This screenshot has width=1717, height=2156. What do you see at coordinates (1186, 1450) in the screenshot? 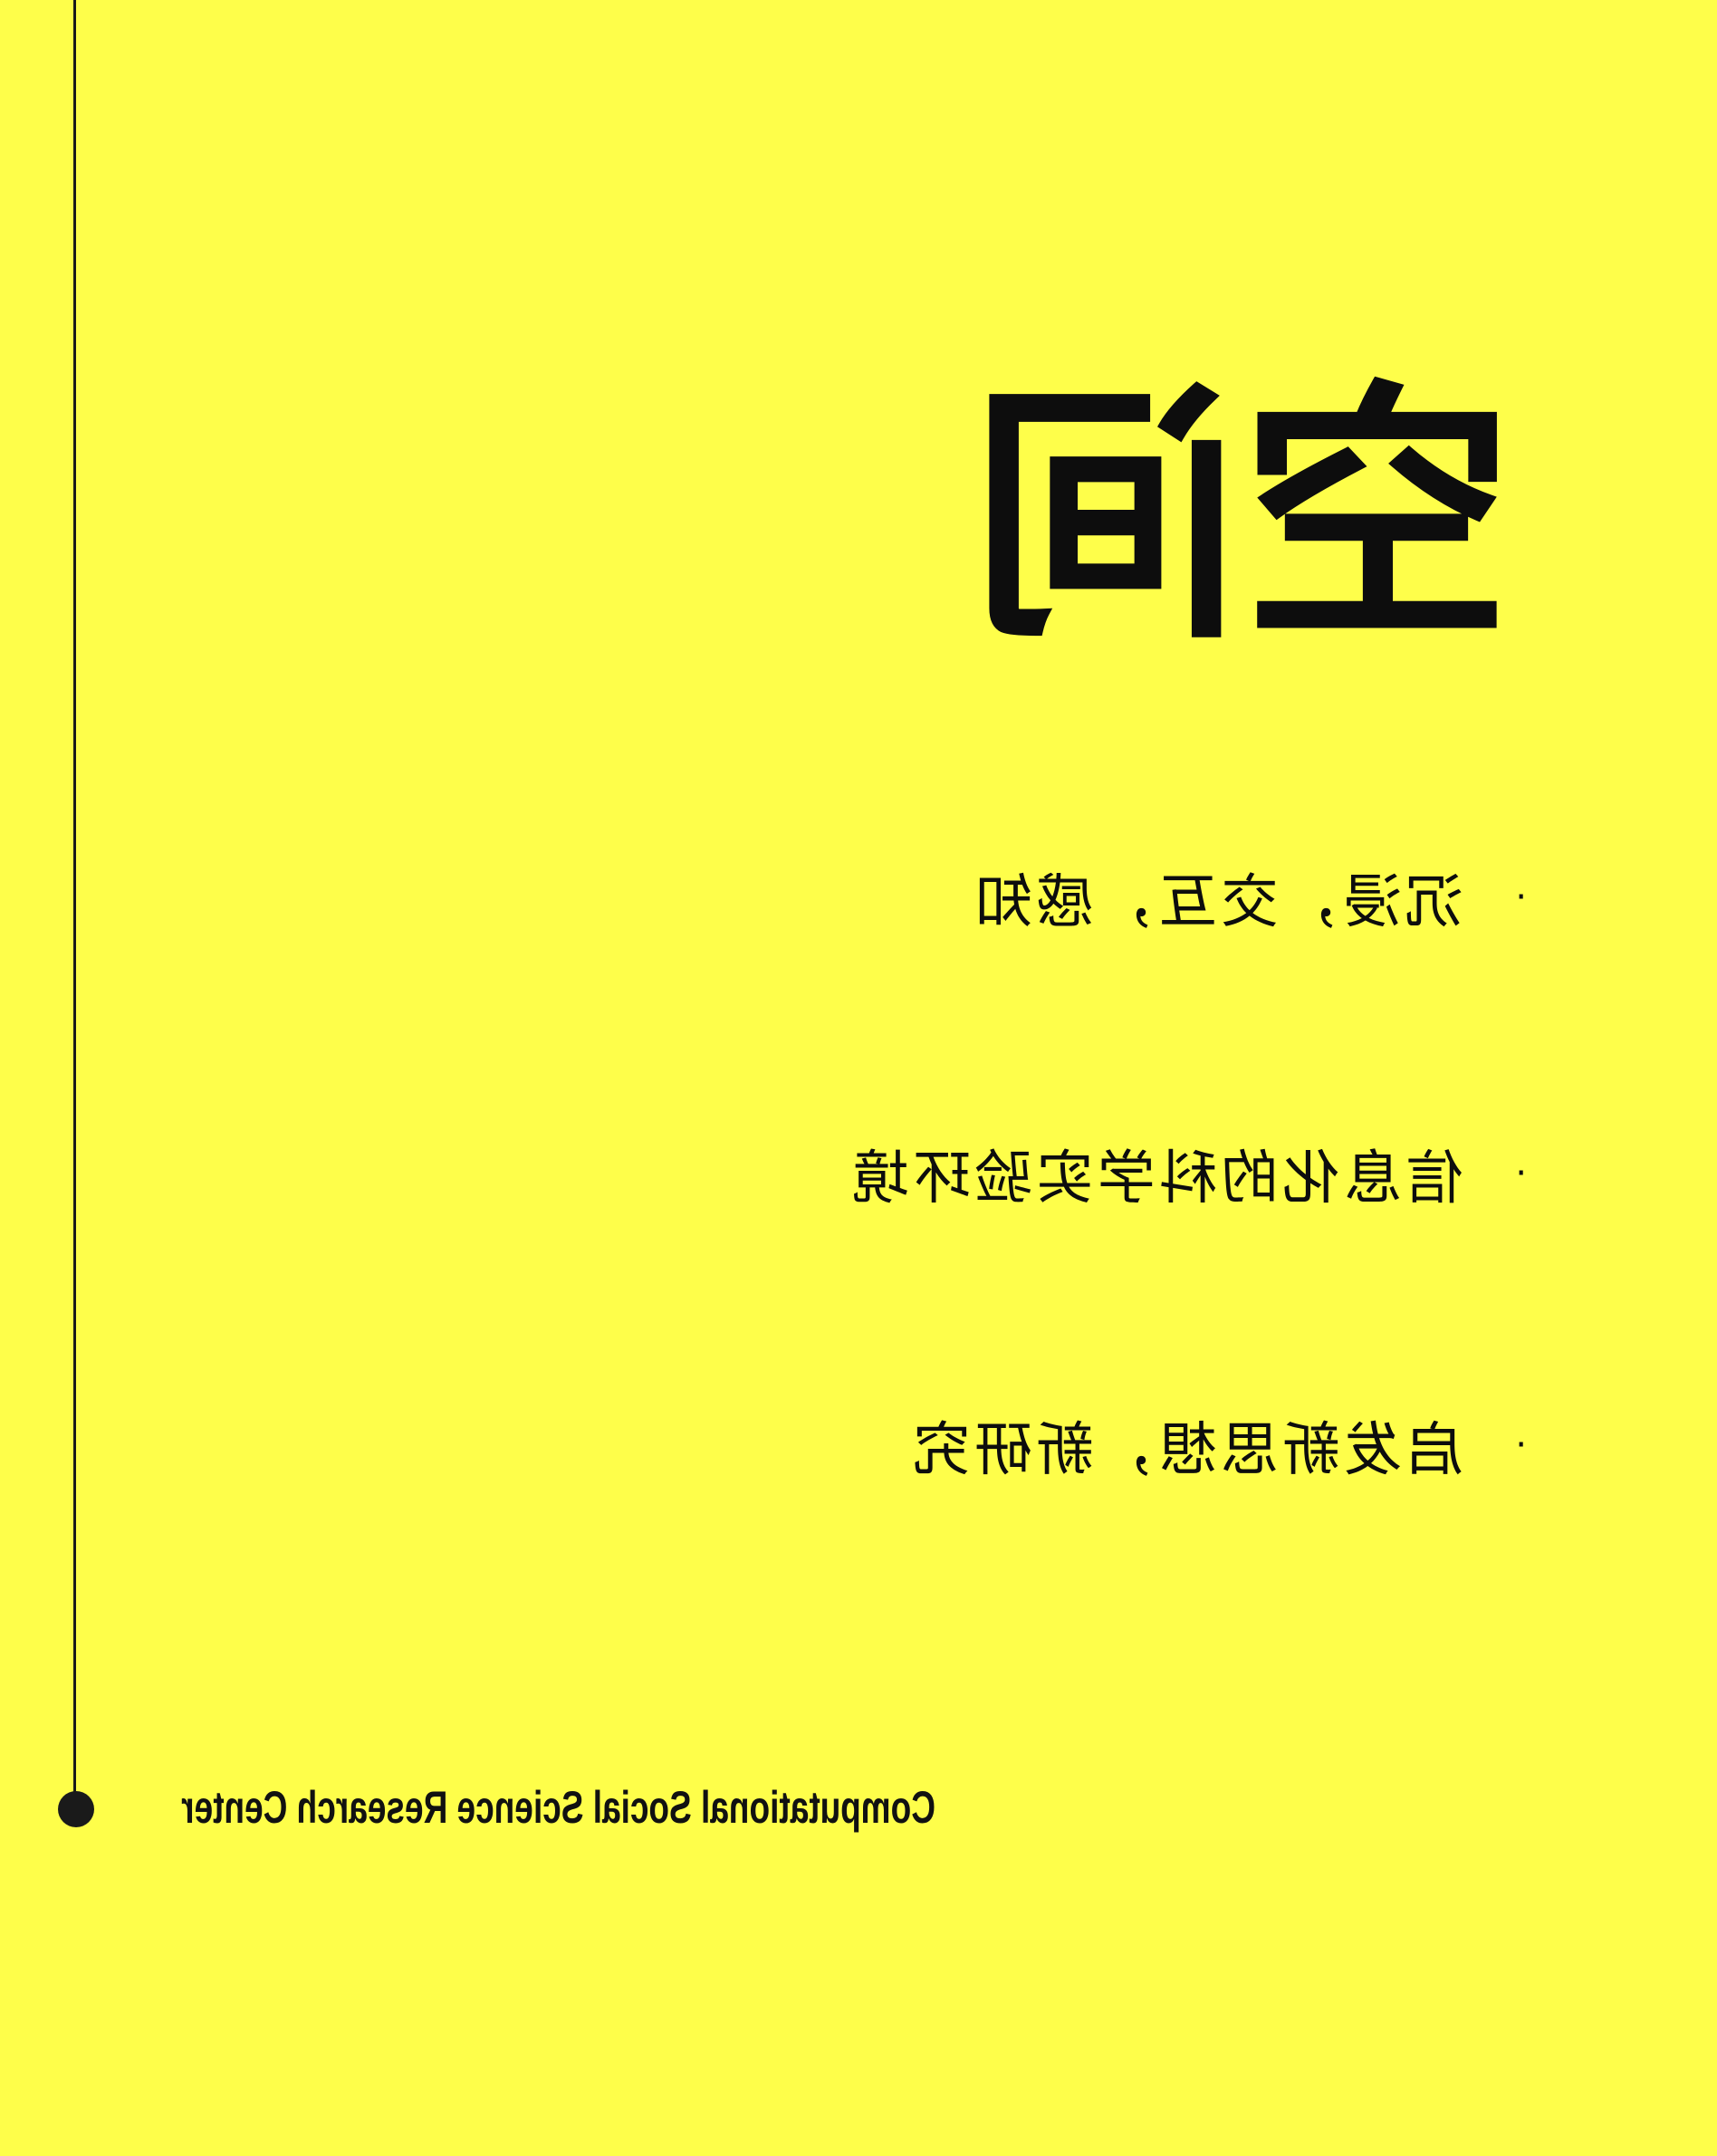
I see `list-item-text: 启发新思想，新研究` at bounding box center [1186, 1450].